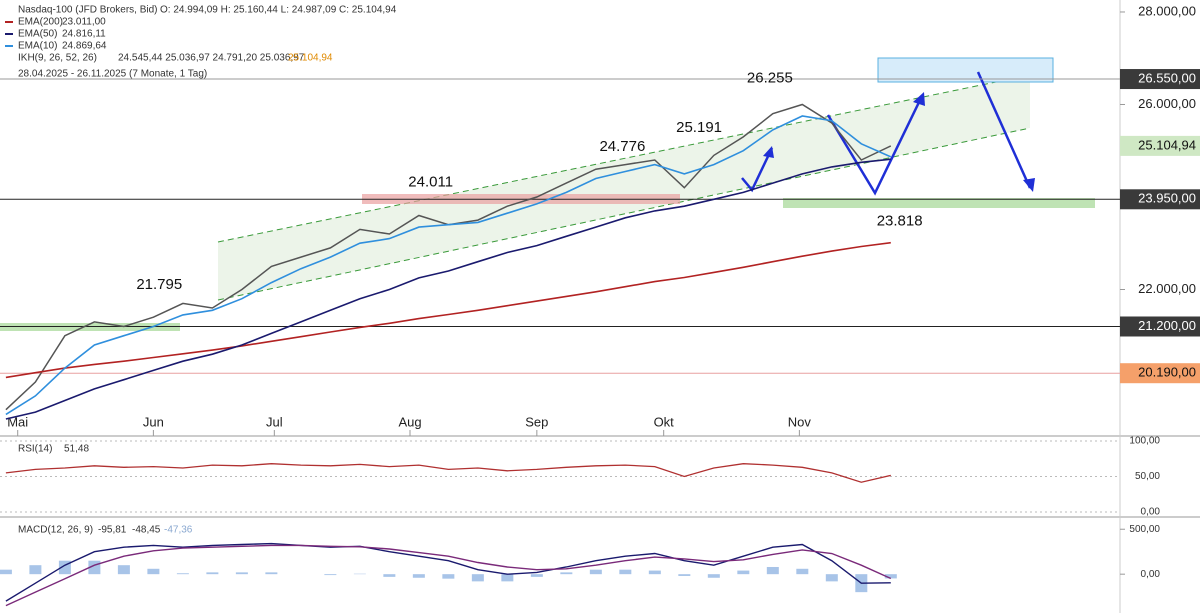  I want to click on legend-value: 24.816,11, so click(84, 34).